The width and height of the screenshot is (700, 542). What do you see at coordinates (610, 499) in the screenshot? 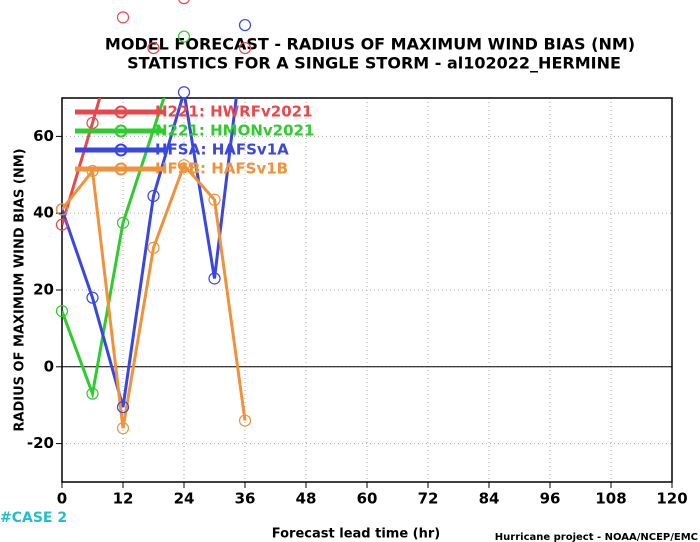
I see `x-tick-label: 108` at bounding box center [610, 499].